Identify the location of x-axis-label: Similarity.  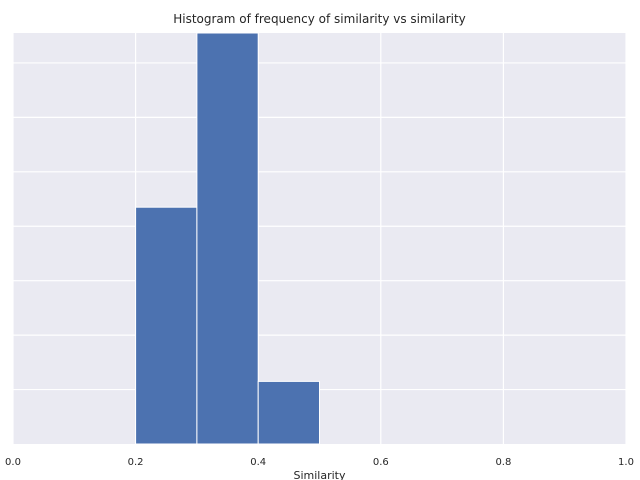
(319, 474).